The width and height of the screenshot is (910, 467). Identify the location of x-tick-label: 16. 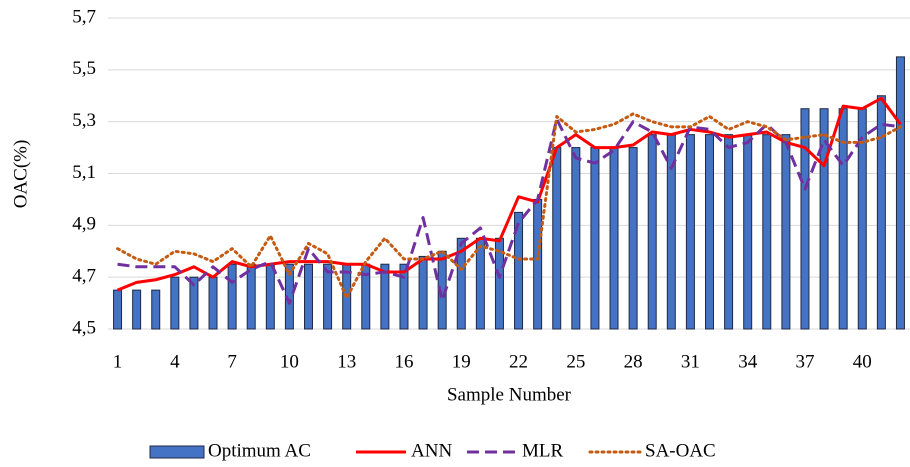
(403, 361).